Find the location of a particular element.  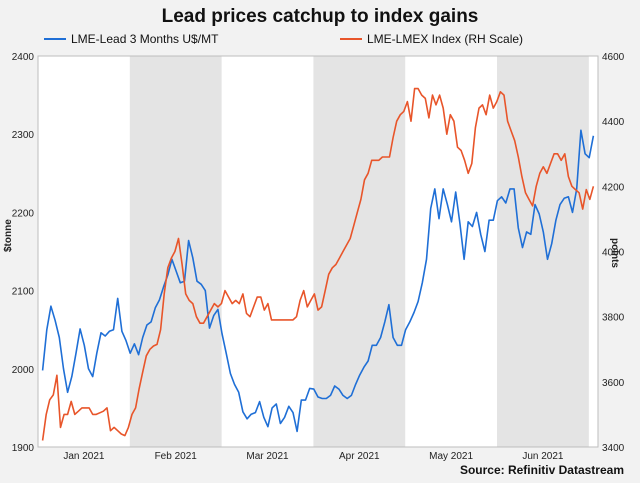

y-tick-left-0: 1900 is located at coordinates (23, 448).